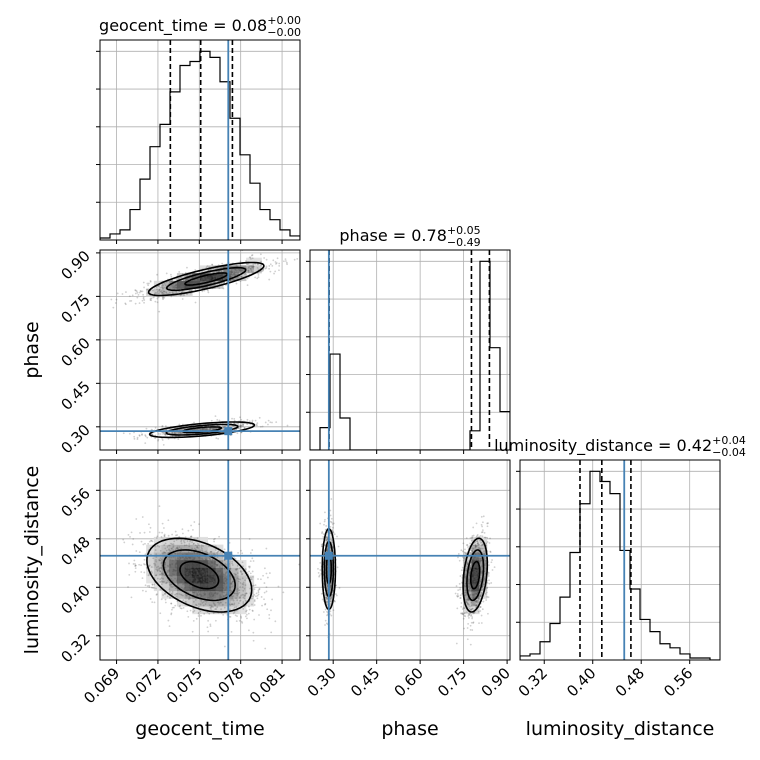 This screenshot has width=760, height=760. Describe the element at coordinates (75, 551) in the screenshot. I see `tick-label-y: 0.48` at that location.